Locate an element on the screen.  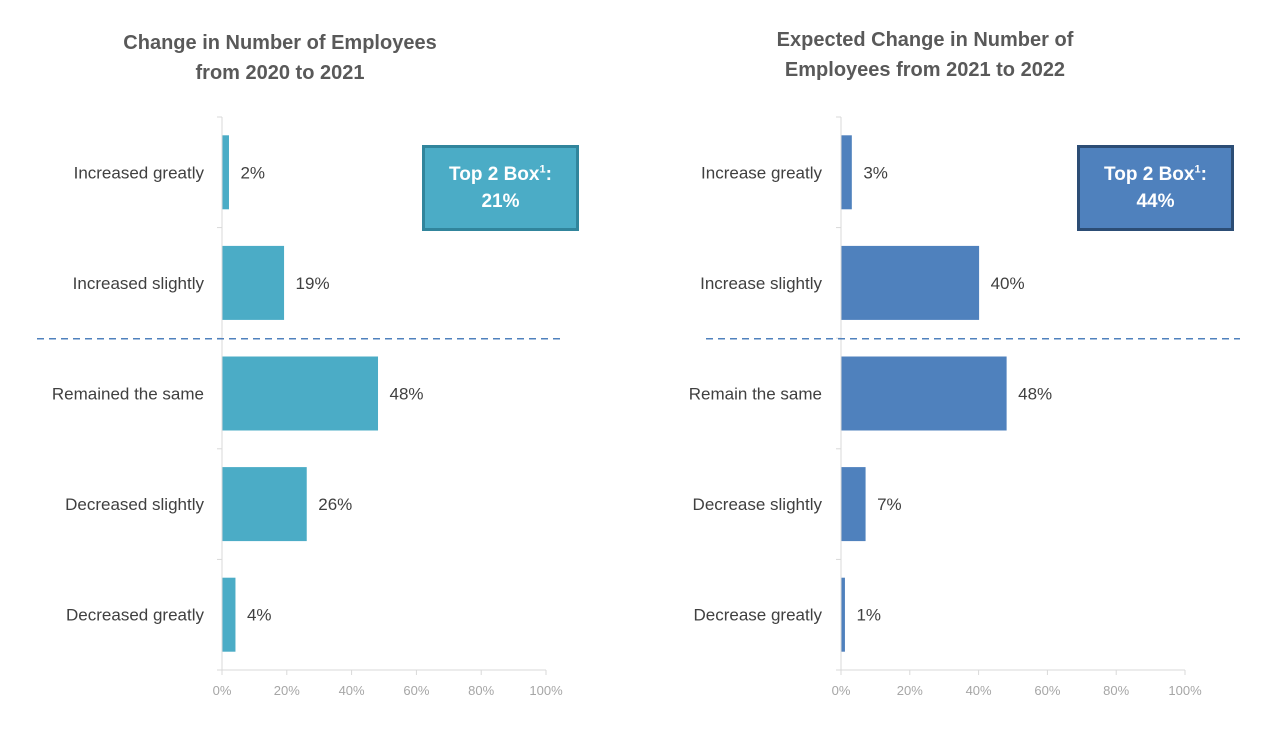
value-label-left-2: 19% is located at coordinates (313, 283).